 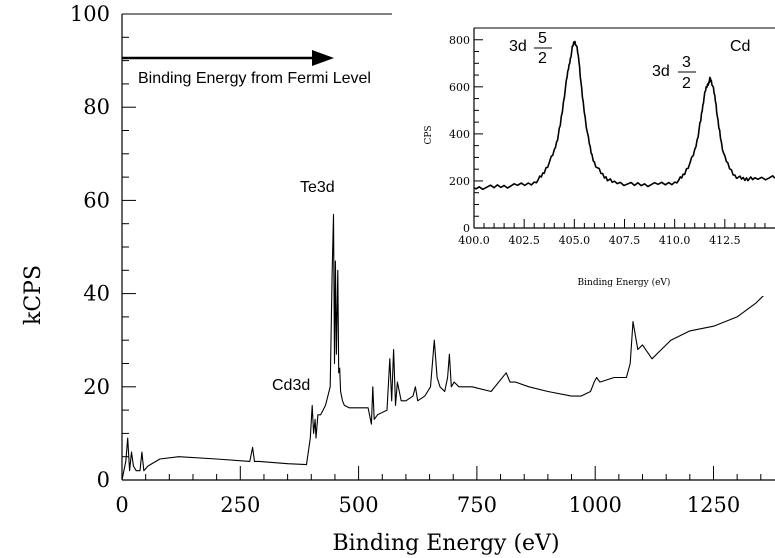 What do you see at coordinates (228, 58) in the screenshot?
I see `fermi-arrow` at bounding box center [228, 58].